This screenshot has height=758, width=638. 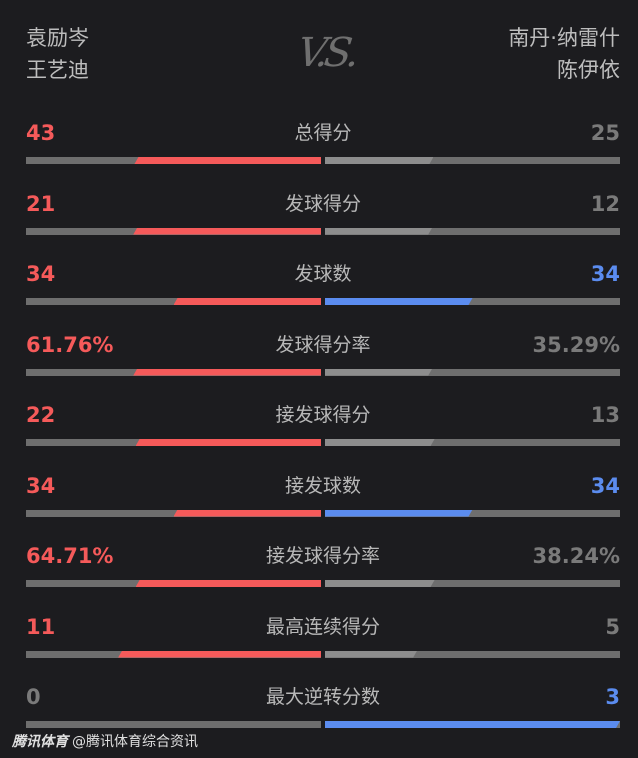 What do you see at coordinates (70, 344) in the screenshot?
I see `left-value: 61.76%` at bounding box center [70, 344].